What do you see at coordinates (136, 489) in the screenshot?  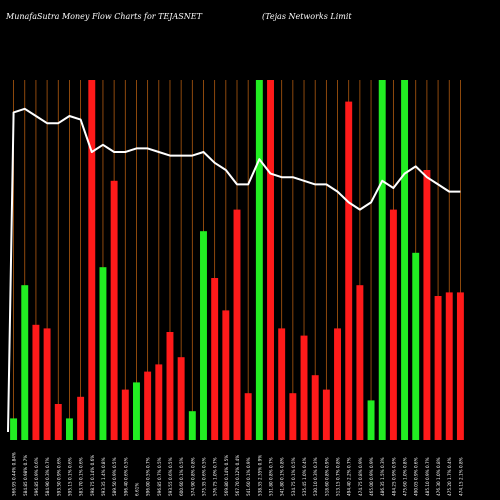 I see `x-tick-label: 6.61%` at bounding box center [136, 489].